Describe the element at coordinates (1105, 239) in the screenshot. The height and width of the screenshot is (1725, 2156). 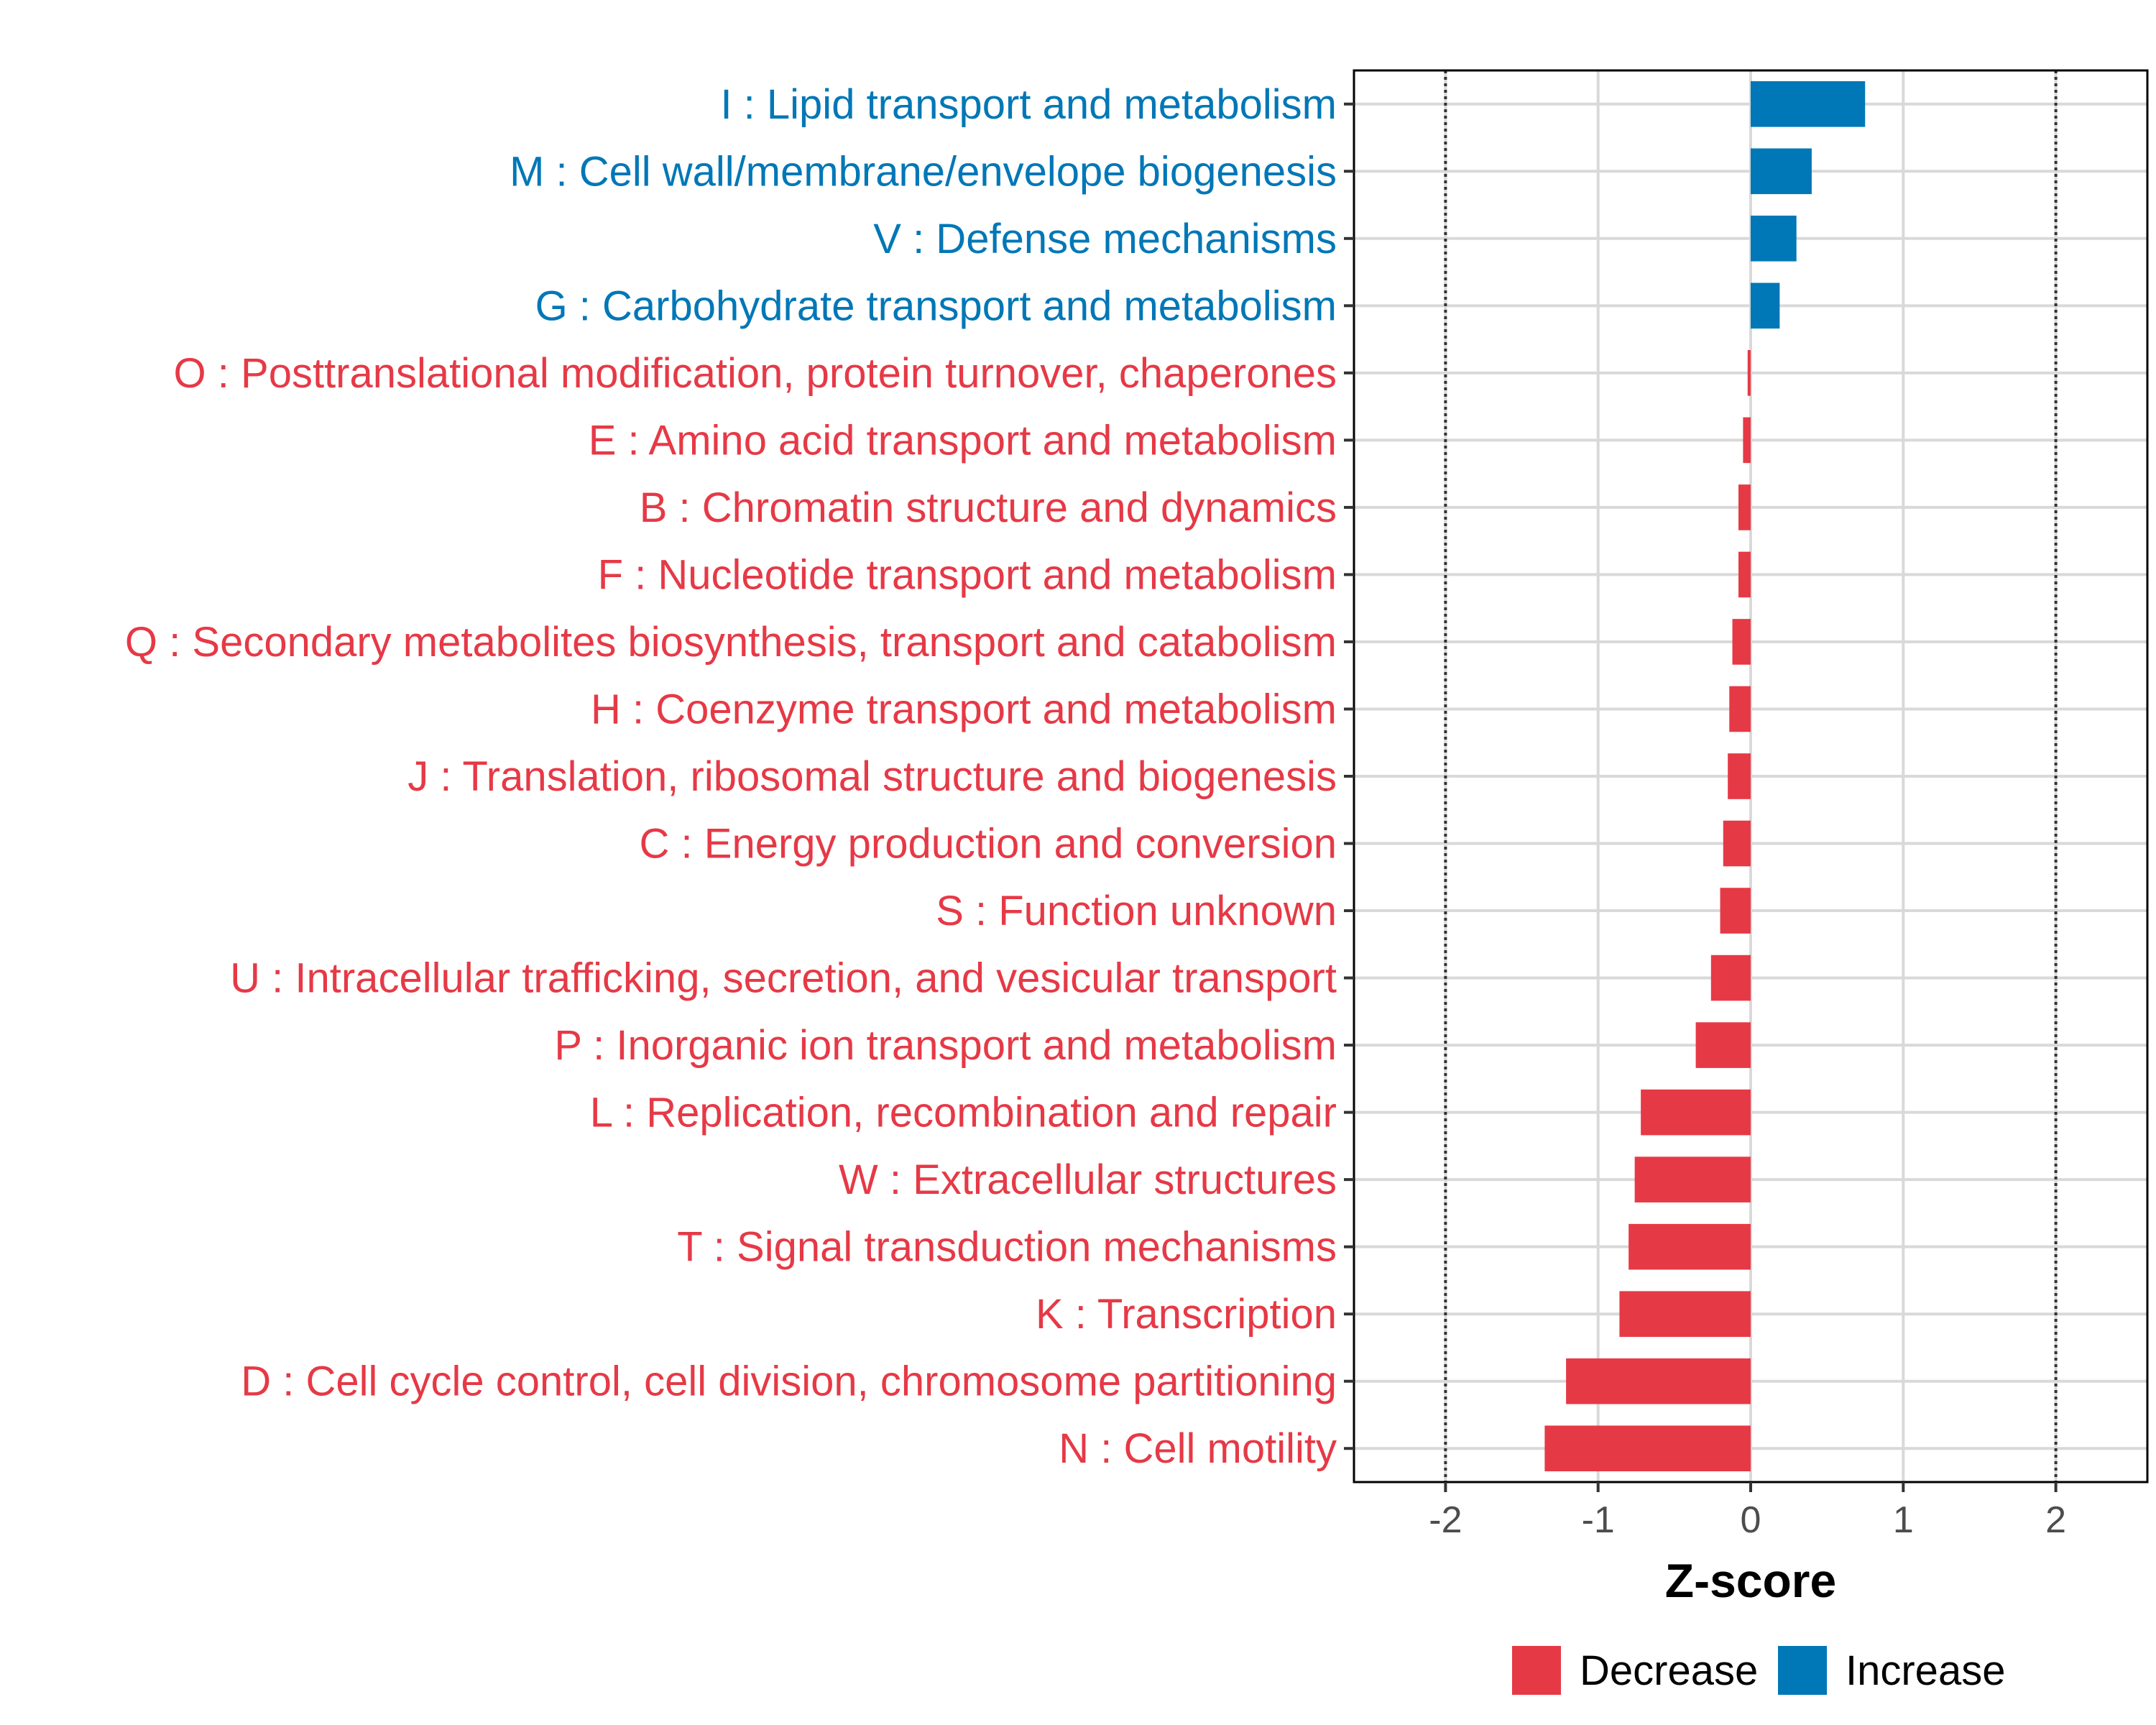
I see `category-label: V : Defense mechanisms` at that location.